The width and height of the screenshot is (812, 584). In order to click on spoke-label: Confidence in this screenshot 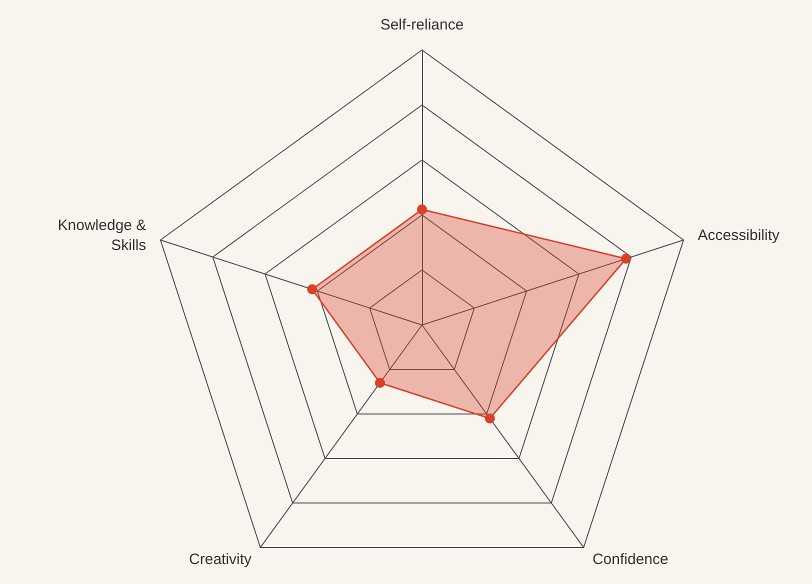, I will do `click(630, 559)`.